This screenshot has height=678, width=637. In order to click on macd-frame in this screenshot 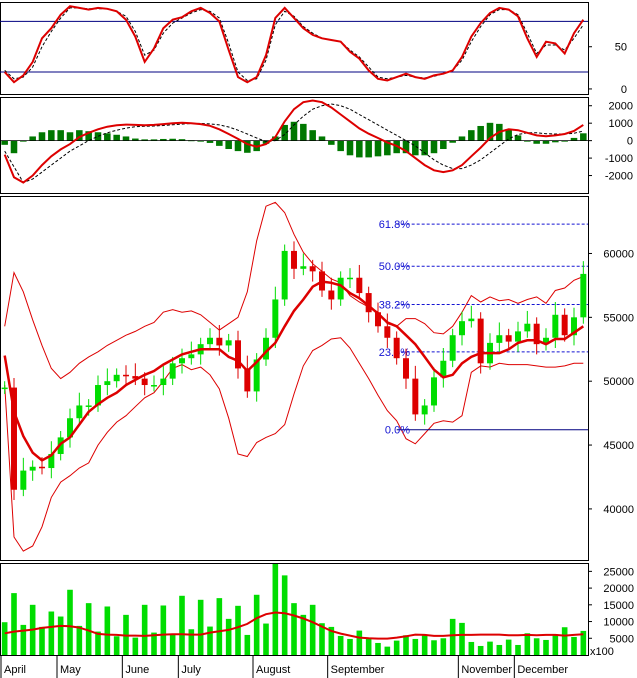, I will do `click(294, 145)`.